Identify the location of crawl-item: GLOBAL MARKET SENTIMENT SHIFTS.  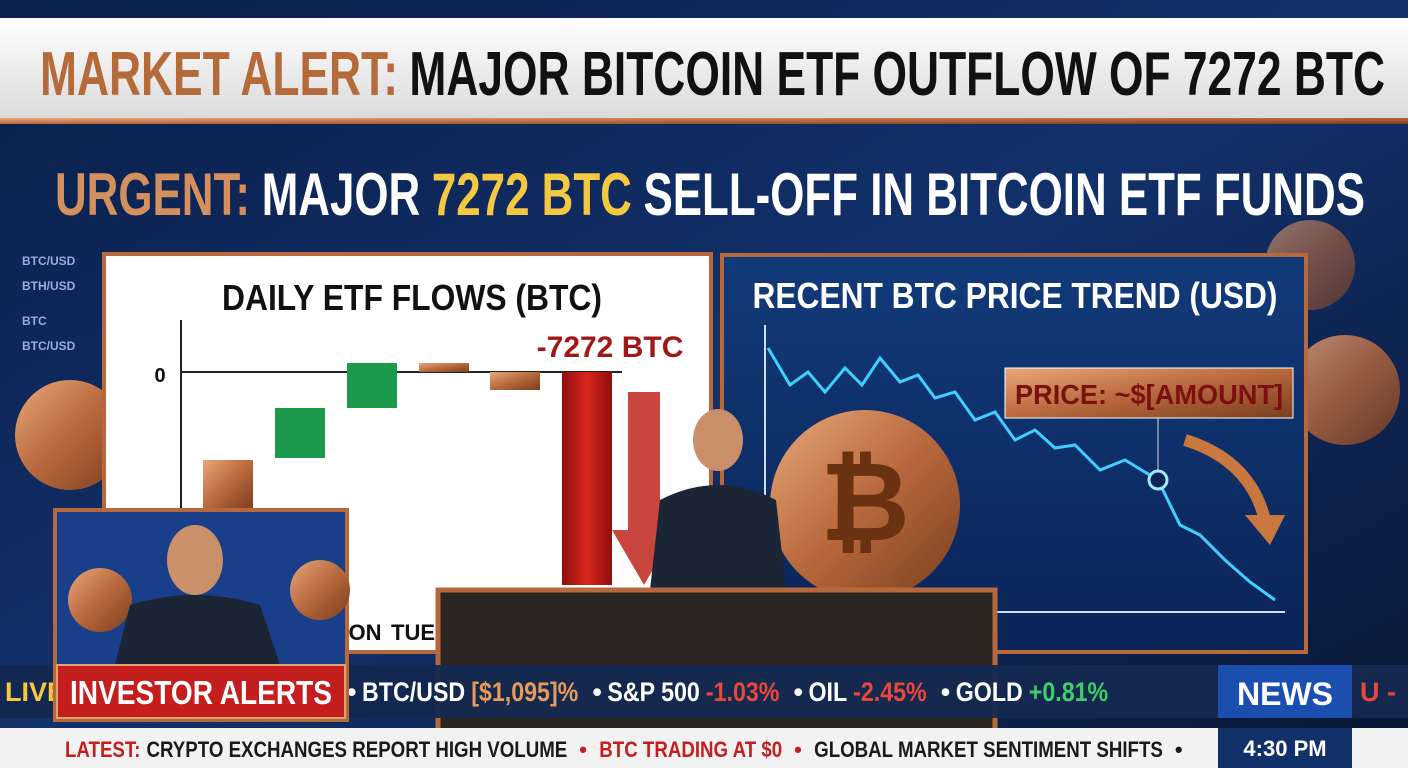
(988, 749).